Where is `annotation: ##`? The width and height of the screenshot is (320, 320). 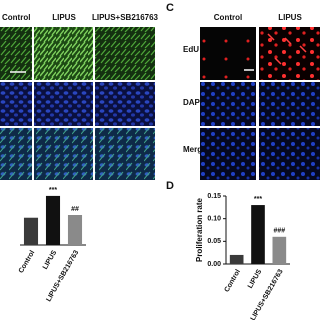 annotation: ## is located at coordinates (75, 209).